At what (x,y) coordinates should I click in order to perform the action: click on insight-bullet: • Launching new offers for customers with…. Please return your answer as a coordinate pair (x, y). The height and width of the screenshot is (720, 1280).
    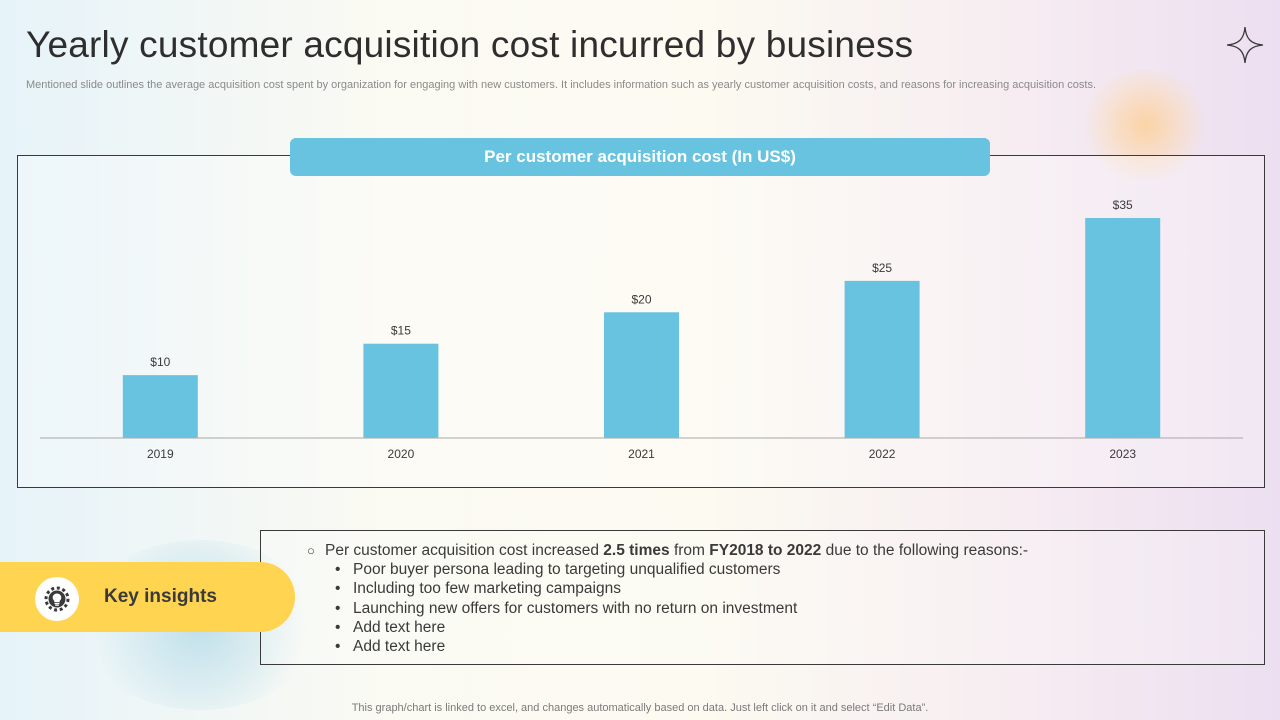
    Looking at the image, I should click on (667, 608).